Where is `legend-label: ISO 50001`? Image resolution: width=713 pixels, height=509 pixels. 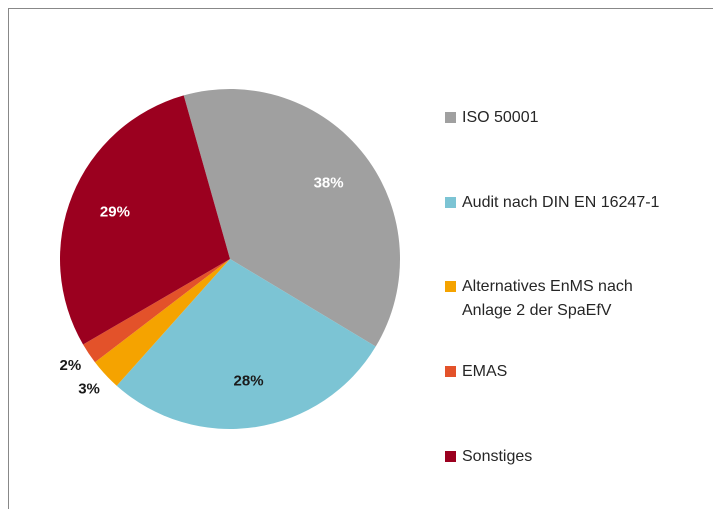 legend-label: ISO 50001 is located at coordinates (500, 117).